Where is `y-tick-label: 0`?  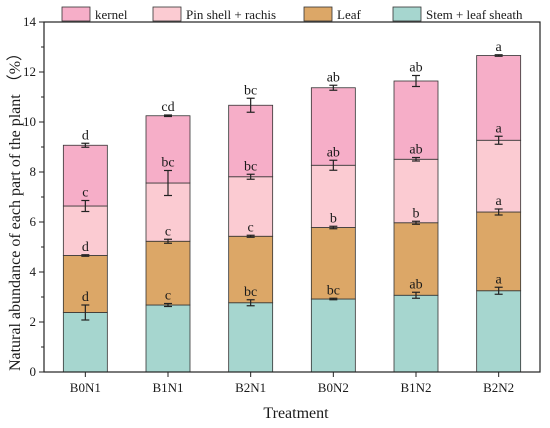 y-tick-label: 0 is located at coordinates (33, 371).